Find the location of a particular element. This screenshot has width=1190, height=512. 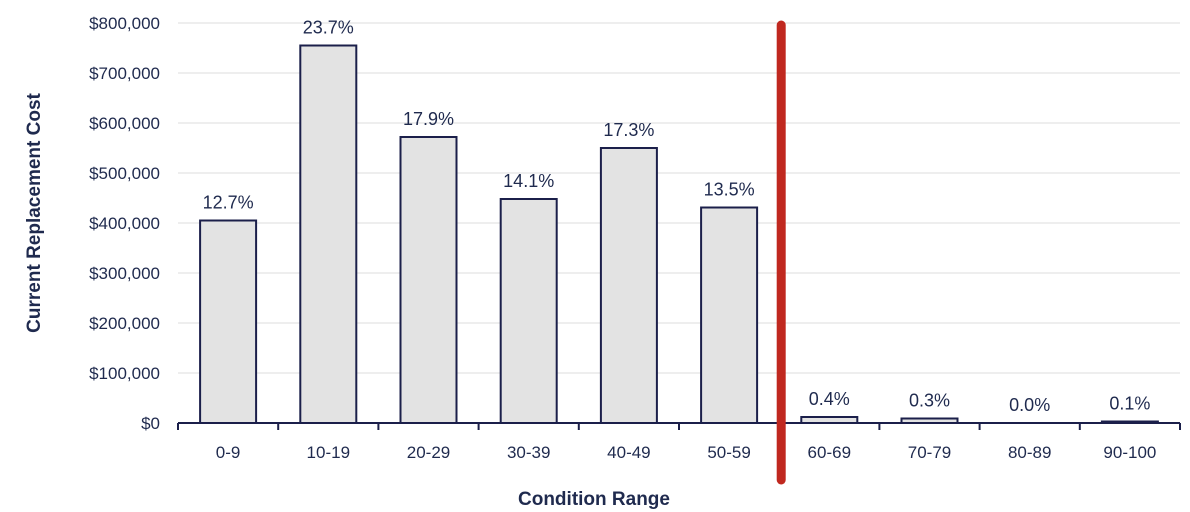

data-label: 0.4% is located at coordinates (829, 399).